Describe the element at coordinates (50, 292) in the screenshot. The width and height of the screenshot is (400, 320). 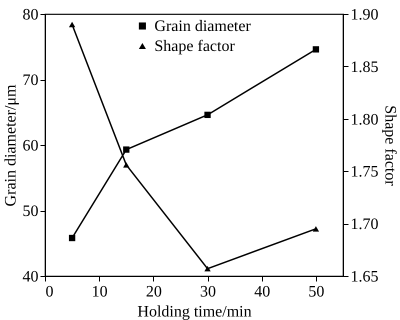
I see `x-tick-label: 0` at that location.